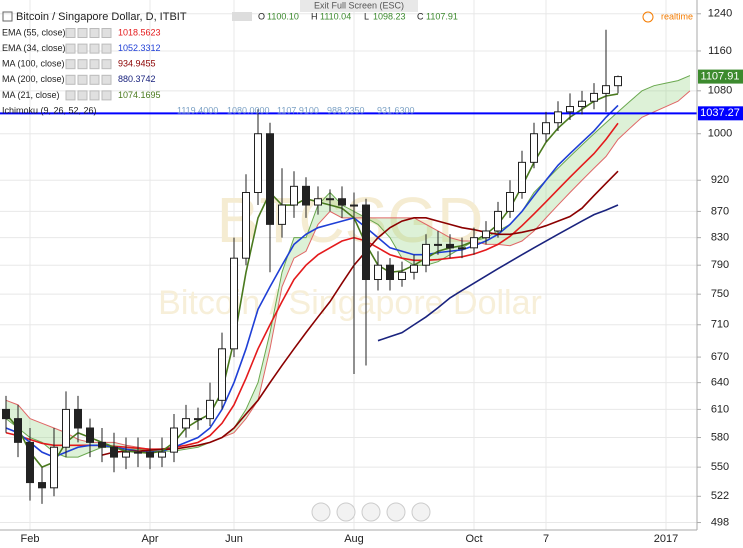  What do you see at coordinates (346, 110) in the screenshot?
I see `indicator-value: 988.2350` at bounding box center [346, 110].